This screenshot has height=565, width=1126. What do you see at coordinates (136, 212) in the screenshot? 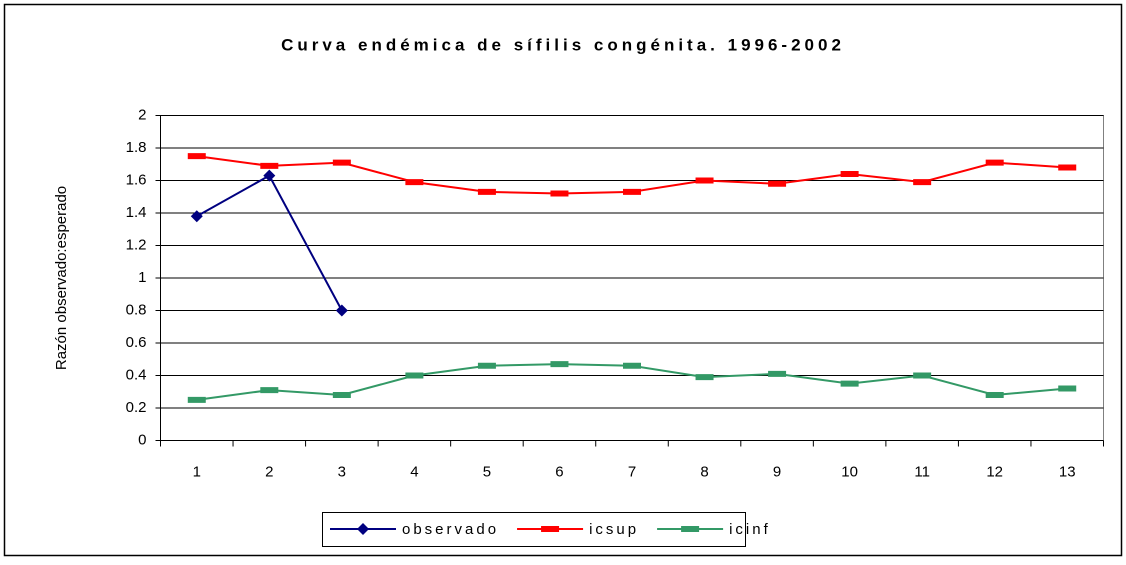
I see `y-tick-label: 1.4` at bounding box center [136, 212].